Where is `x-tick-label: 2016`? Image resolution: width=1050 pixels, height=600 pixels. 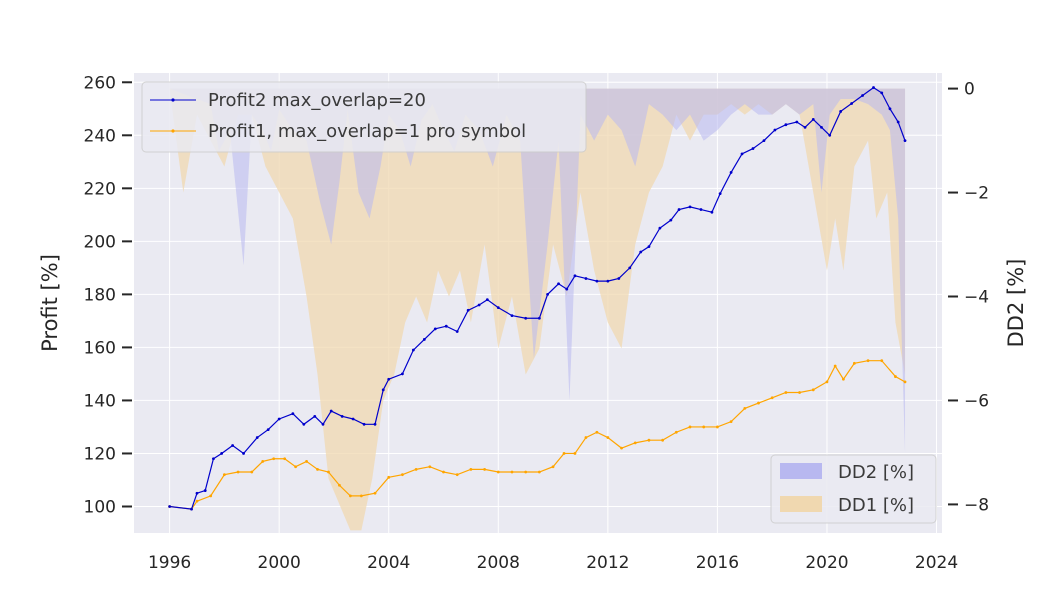 x-tick-label: 2016 is located at coordinates (717, 563).